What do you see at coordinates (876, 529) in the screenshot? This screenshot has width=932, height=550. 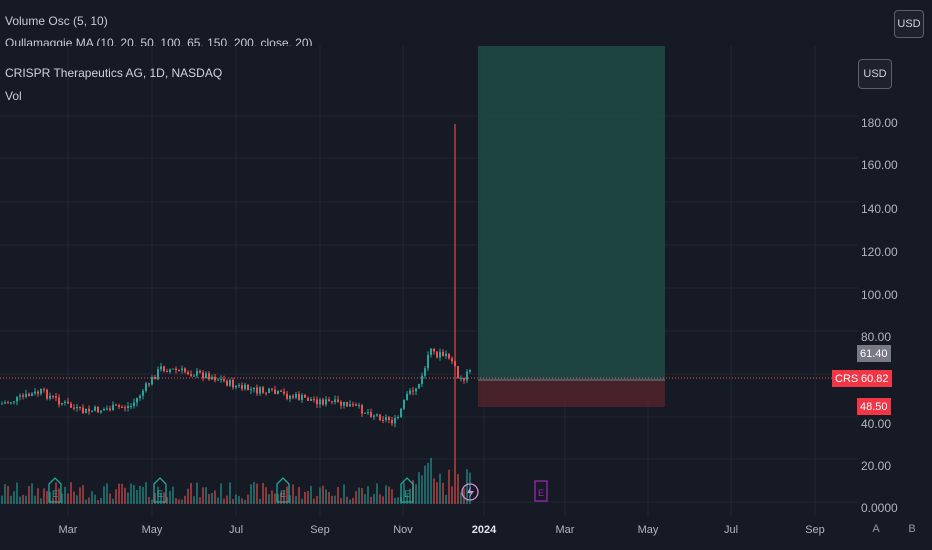 I see `auto-scale-button: A` at bounding box center [876, 529].